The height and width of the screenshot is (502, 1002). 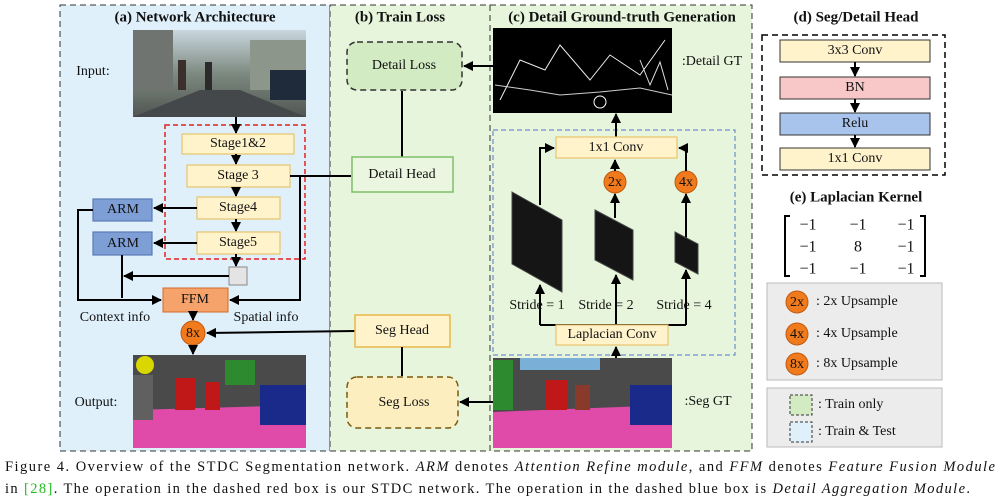 I want to click on caption-text: Attention Refine module, so click(x=601, y=467).